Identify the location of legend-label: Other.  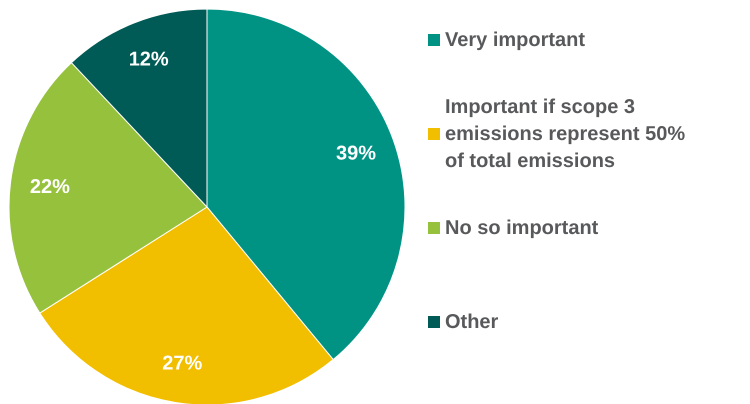
(472, 322).